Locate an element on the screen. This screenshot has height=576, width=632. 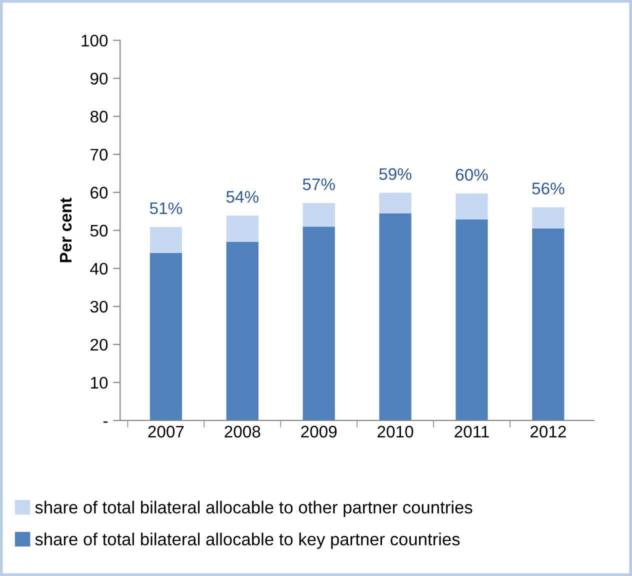
x-tick-label: 2010 is located at coordinates (396, 432).